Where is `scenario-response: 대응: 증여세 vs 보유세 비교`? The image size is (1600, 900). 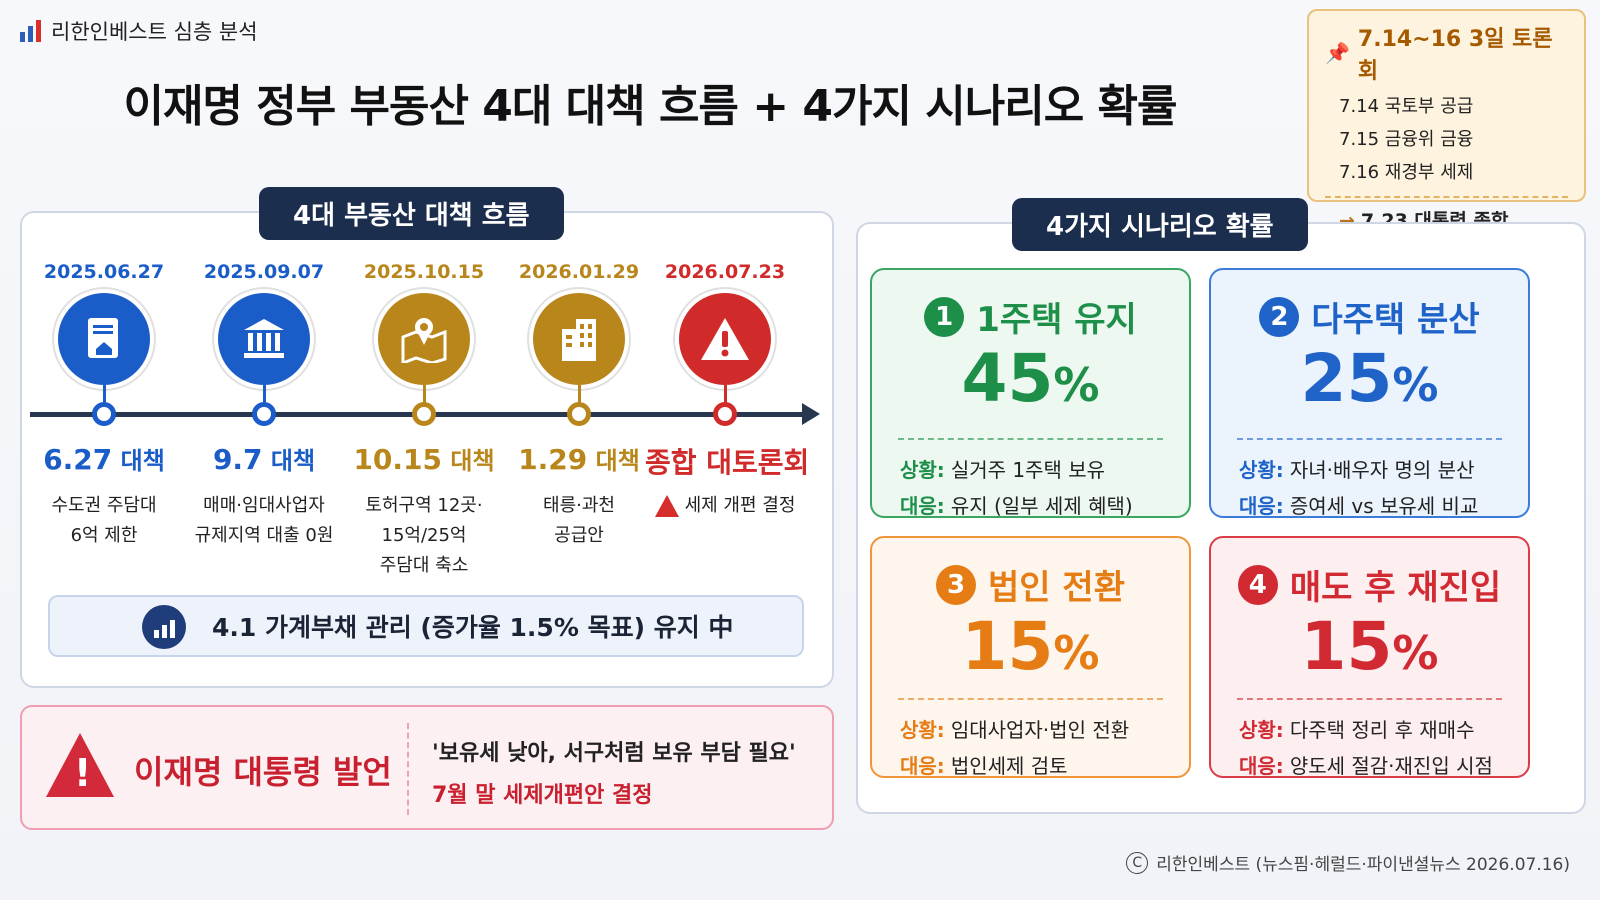 scenario-response: 대응: 증여세 vs 보유세 비교 is located at coordinates (1359, 506).